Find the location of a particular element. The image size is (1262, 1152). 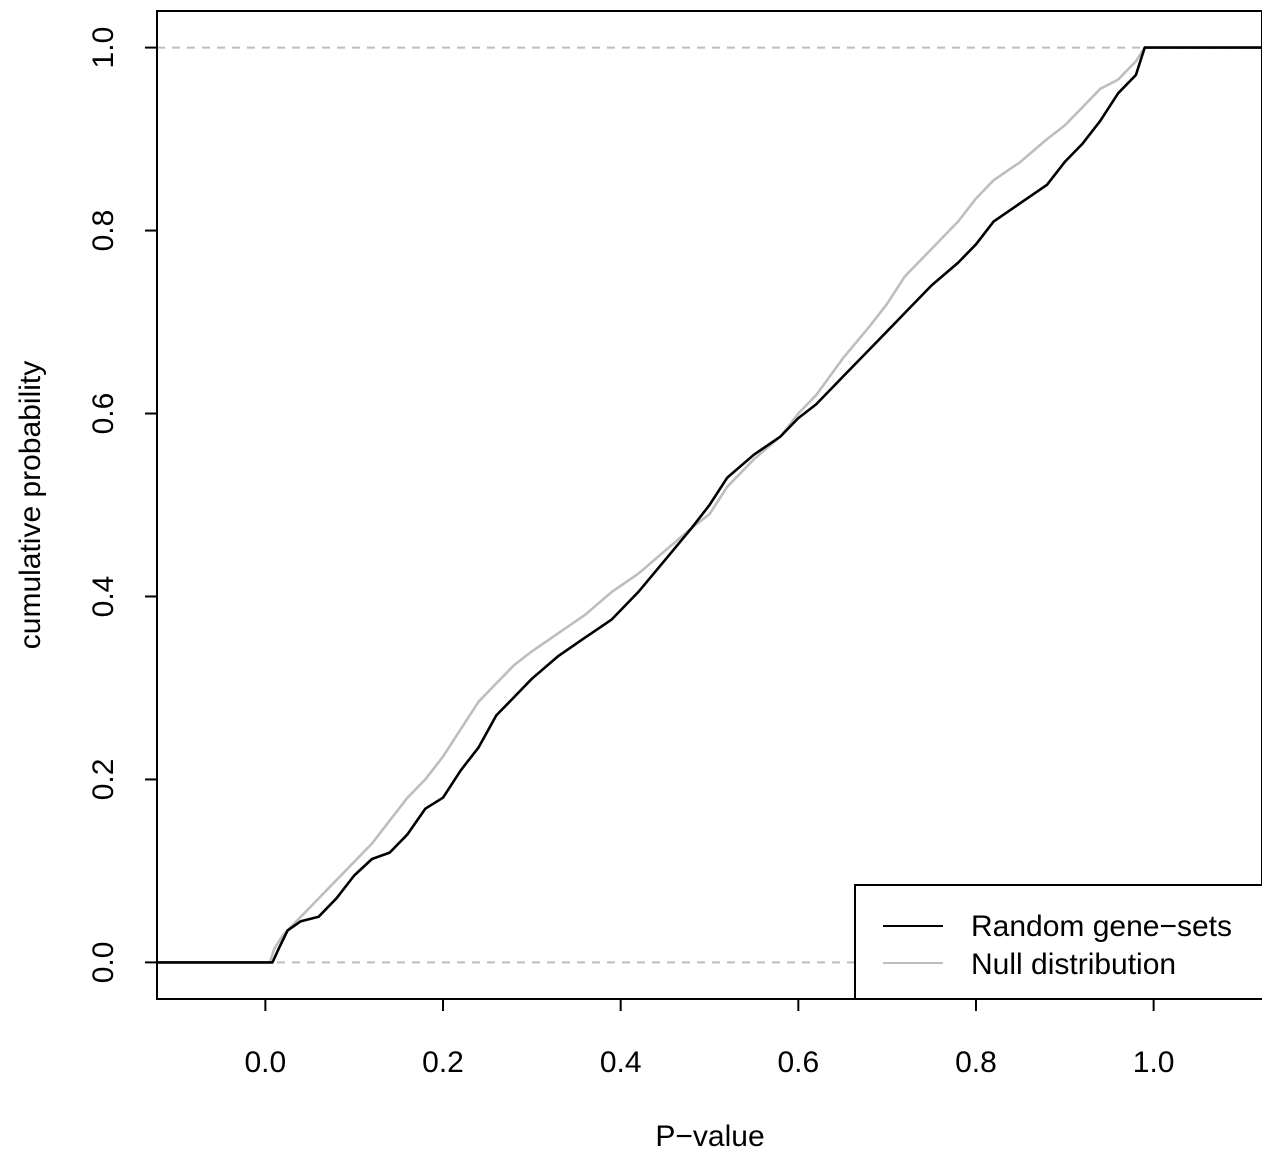

x-tick-label-5: 1.0 is located at coordinates (1154, 1062).